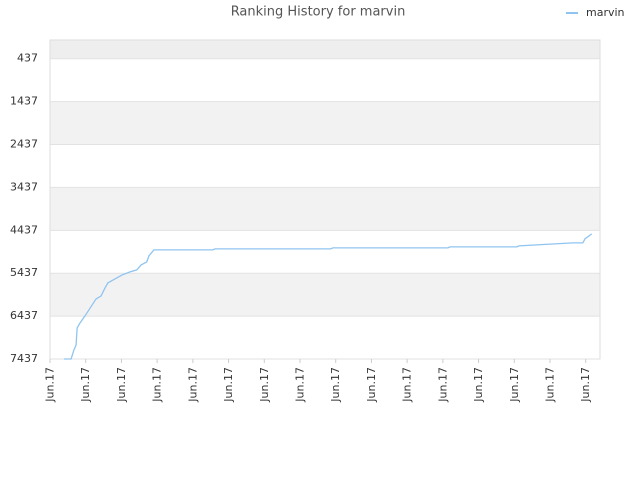 The image size is (640, 480). What do you see at coordinates (605, 12) in the screenshot?
I see `legend-label: marvin` at bounding box center [605, 12].